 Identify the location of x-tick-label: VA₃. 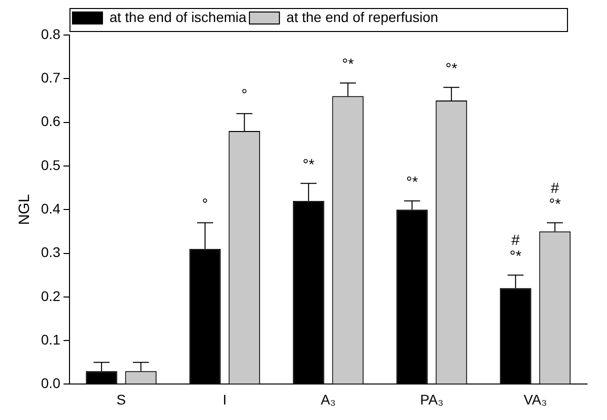
(535, 399).